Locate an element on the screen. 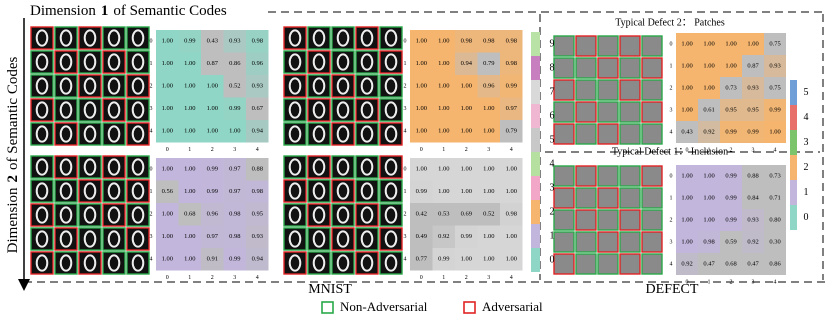 The image size is (830, 320). cell-value: 0.99 is located at coordinates (730, 197).